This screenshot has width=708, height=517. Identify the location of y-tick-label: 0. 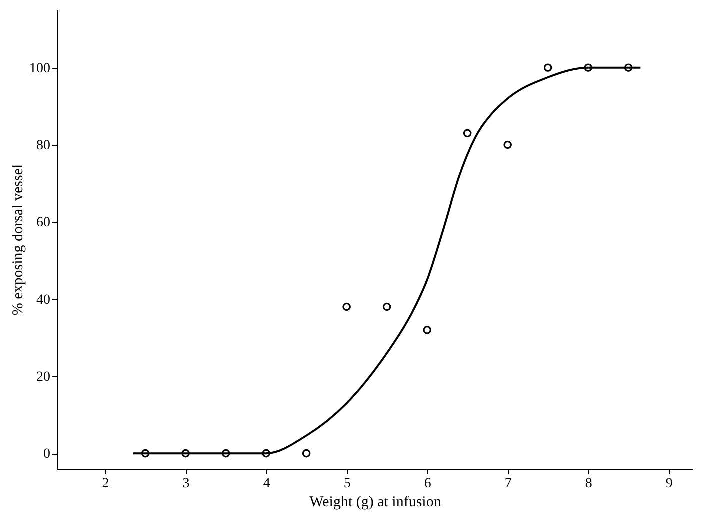
(47, 454).